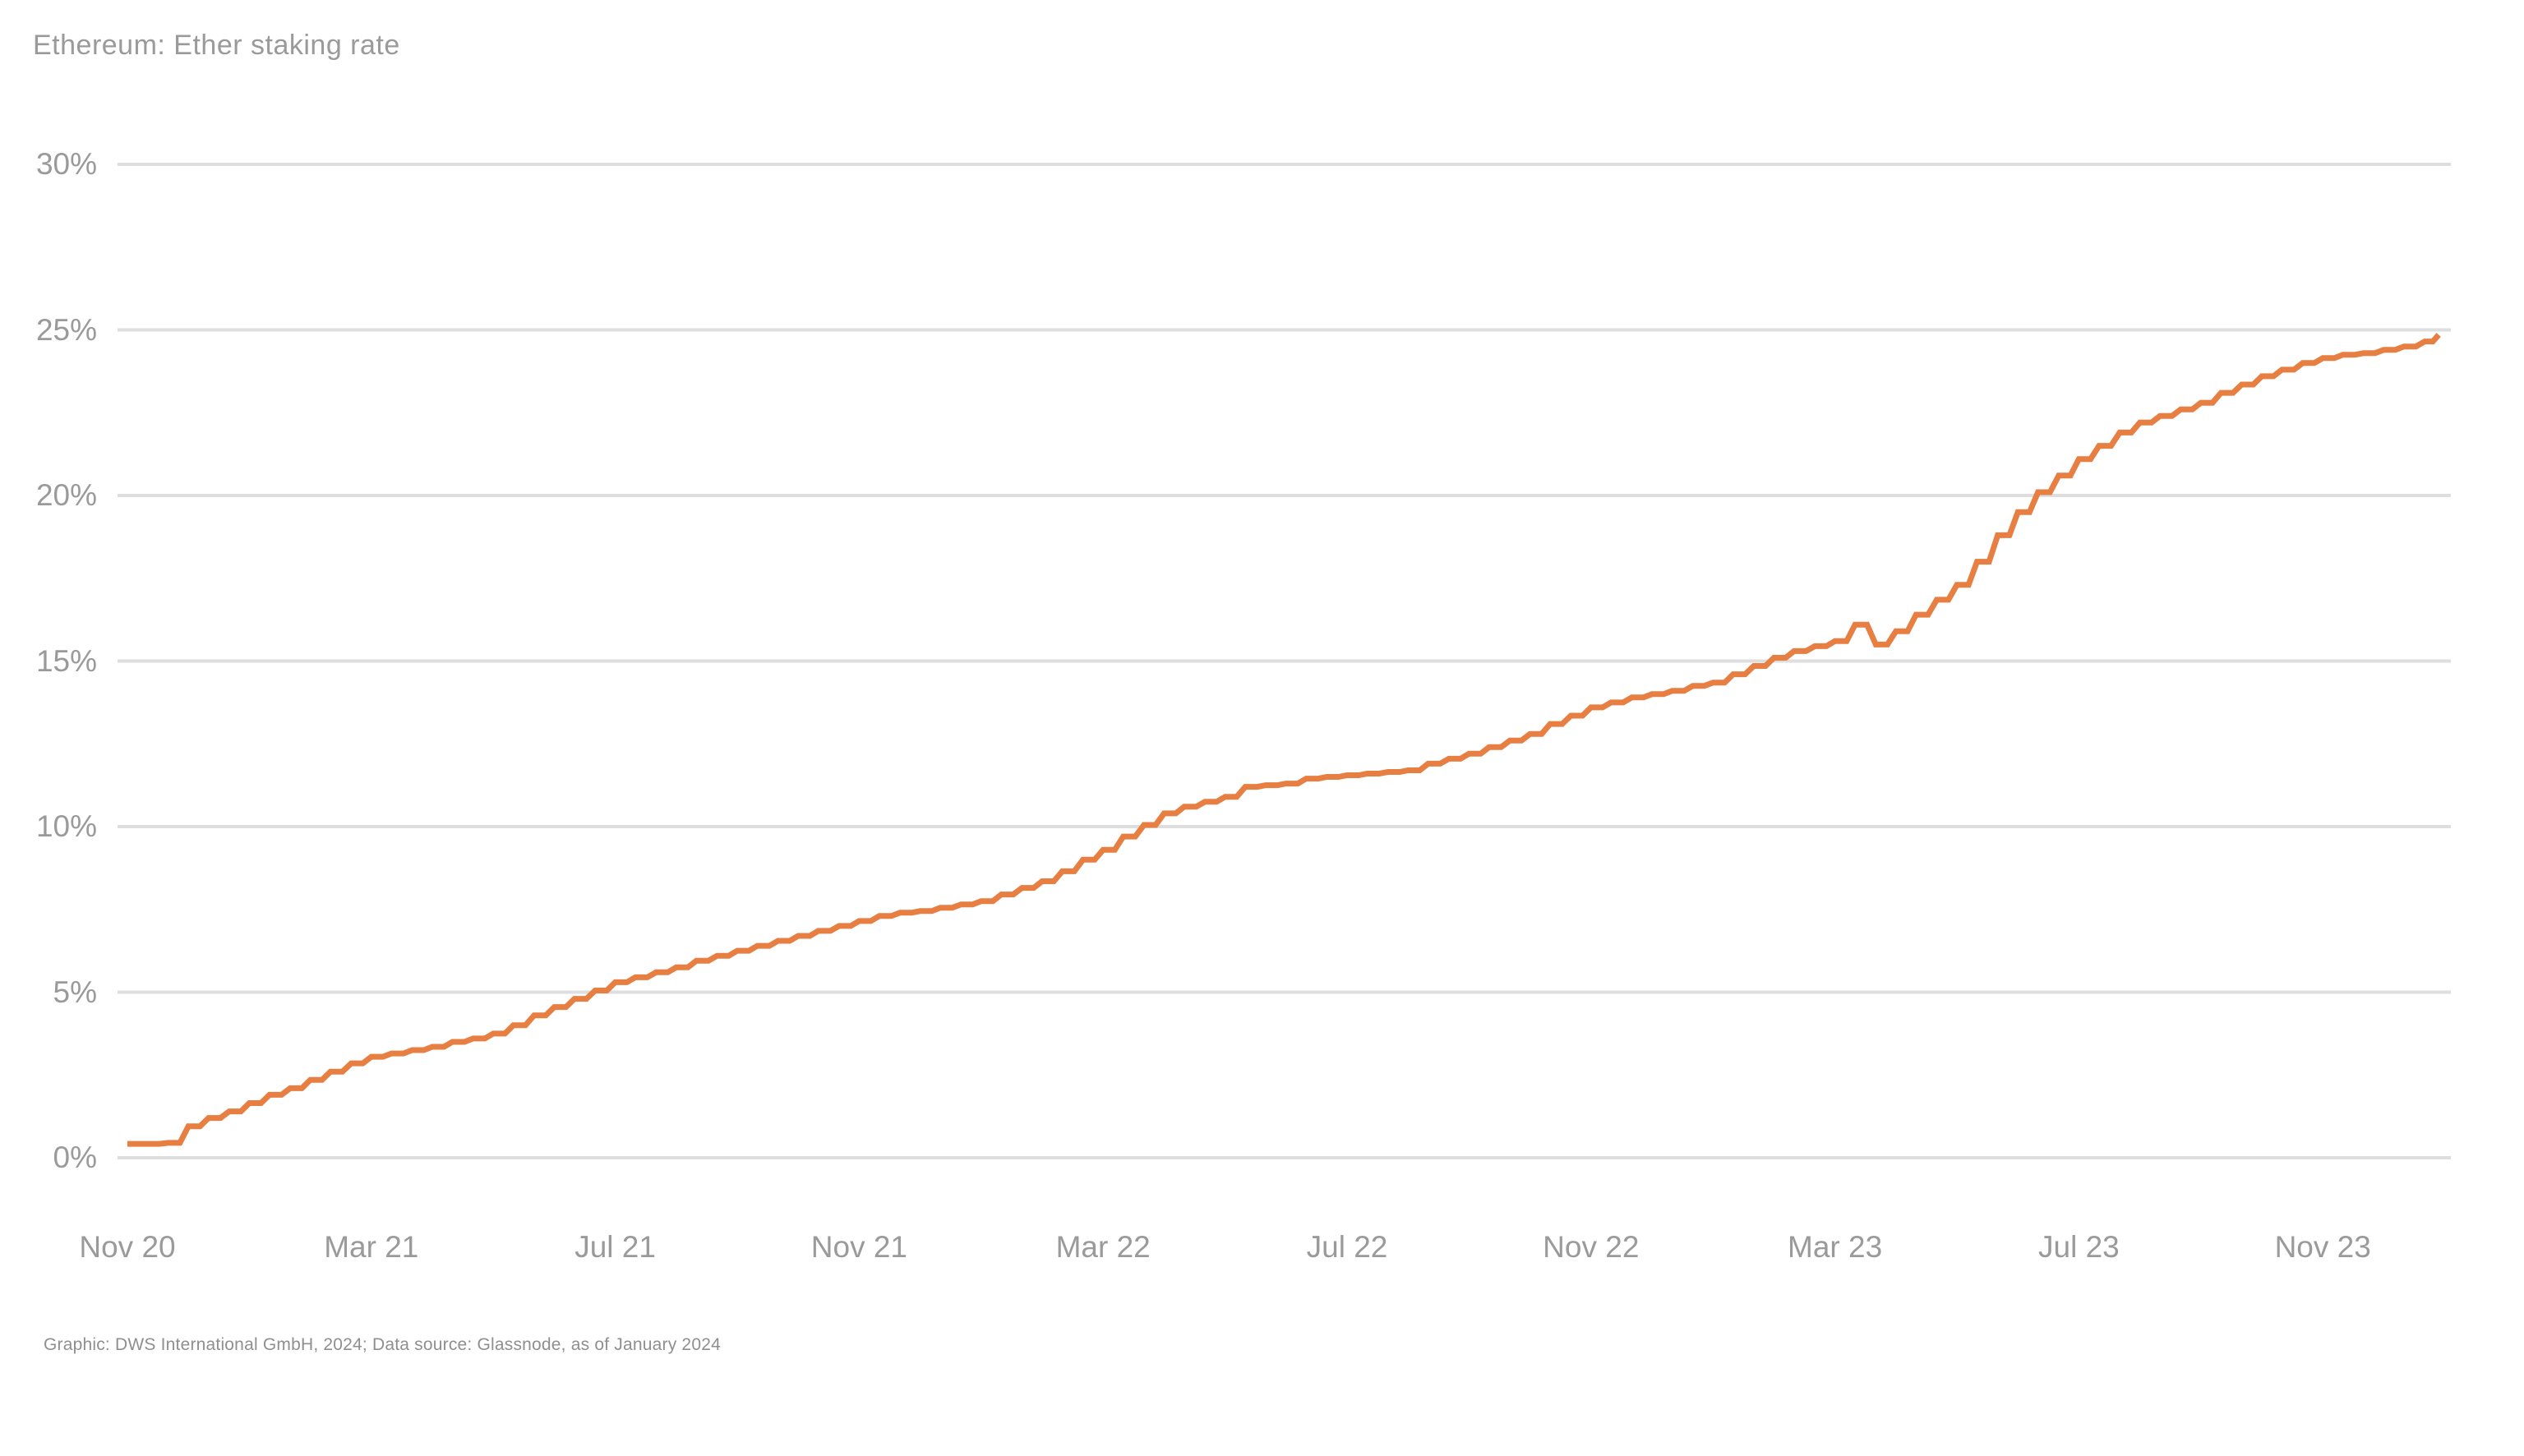 The width and height of the screenshot is (2524, 1456). What do you see at coordinates (1347, 1247) in the screenshot?
I see `x-axis-tick-label: Jul 22` at bounding box center [1347, 1247].